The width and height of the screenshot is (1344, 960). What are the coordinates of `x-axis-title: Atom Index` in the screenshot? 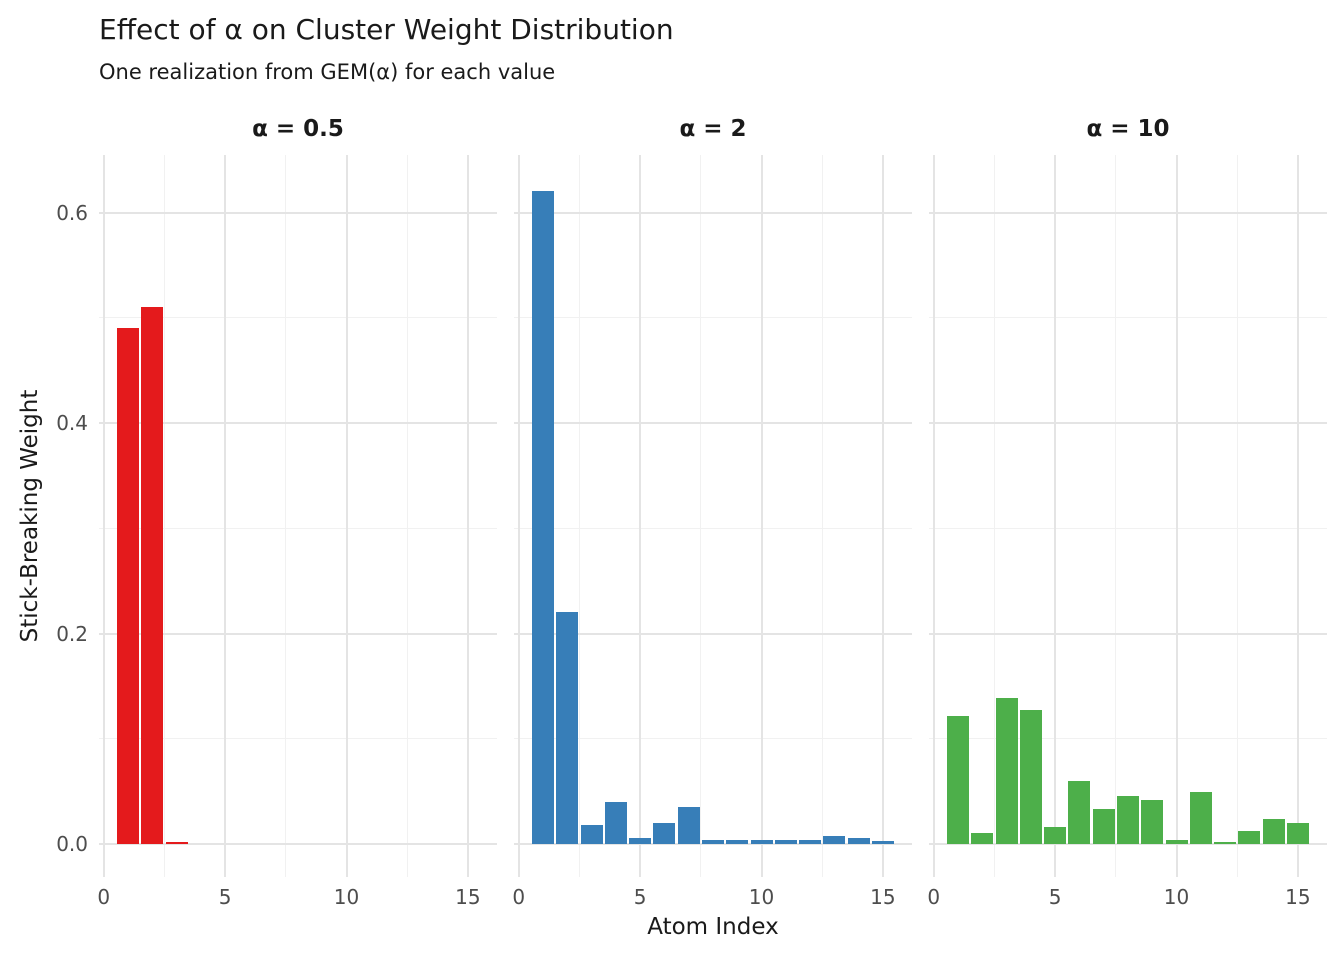 It's located at (713, 927).